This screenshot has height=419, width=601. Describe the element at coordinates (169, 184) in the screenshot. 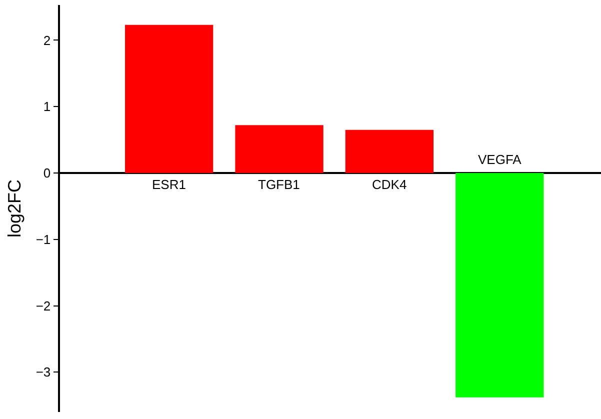

I see `x-tick-label: ESR1` at that location.